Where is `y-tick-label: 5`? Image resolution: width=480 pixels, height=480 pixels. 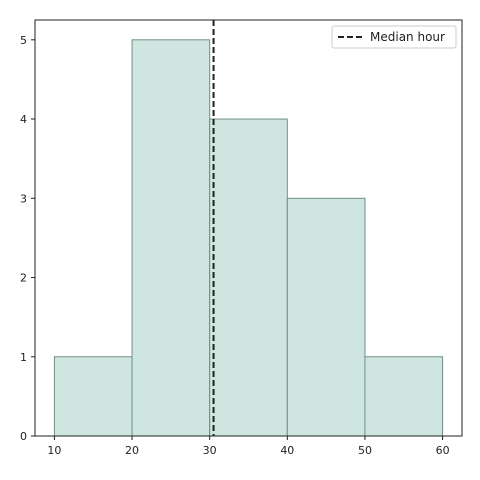
y-tick-label: 5 is located at coordinates (23, 40).